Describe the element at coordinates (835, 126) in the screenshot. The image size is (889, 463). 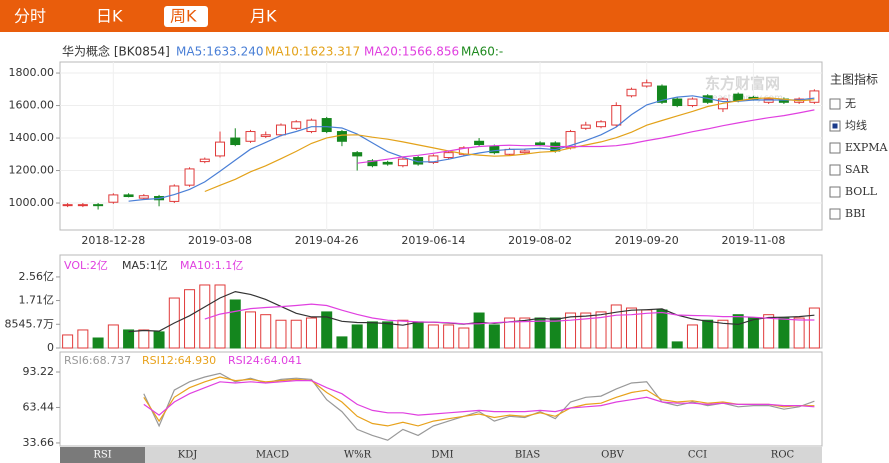
I see `checkbox-check` at that location.